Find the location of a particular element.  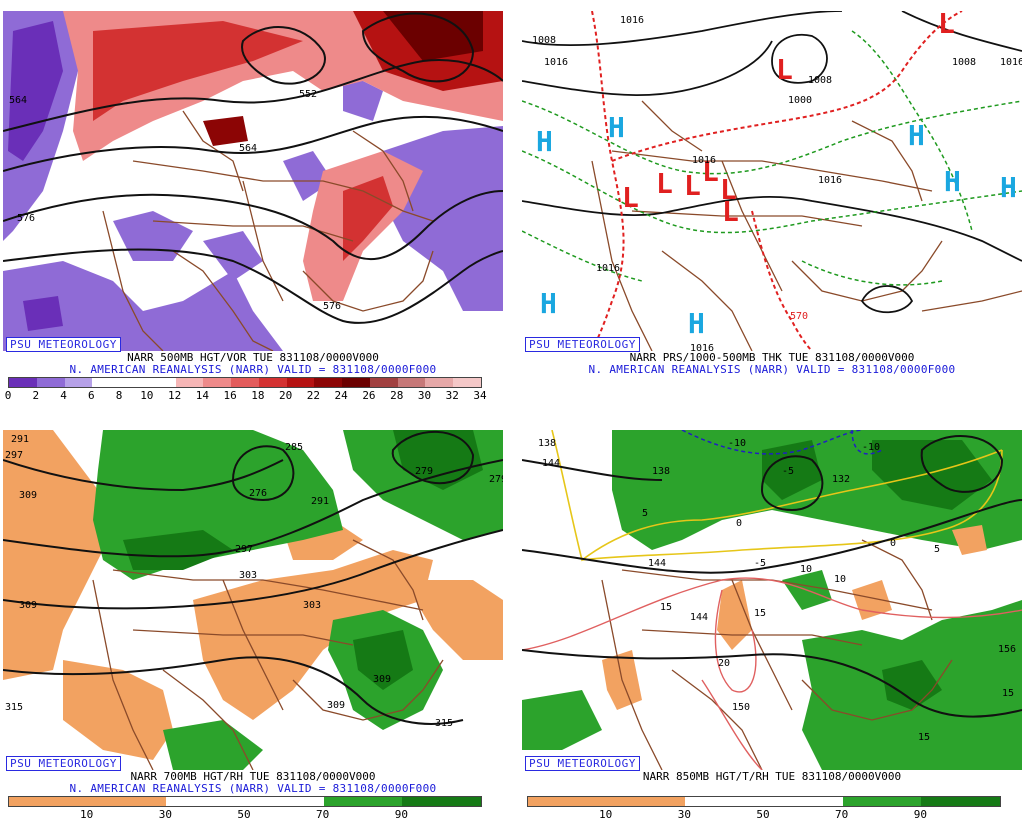

psu-meteorology-badge: PSU METEOROLOGY is located at coordinates (582, 763).